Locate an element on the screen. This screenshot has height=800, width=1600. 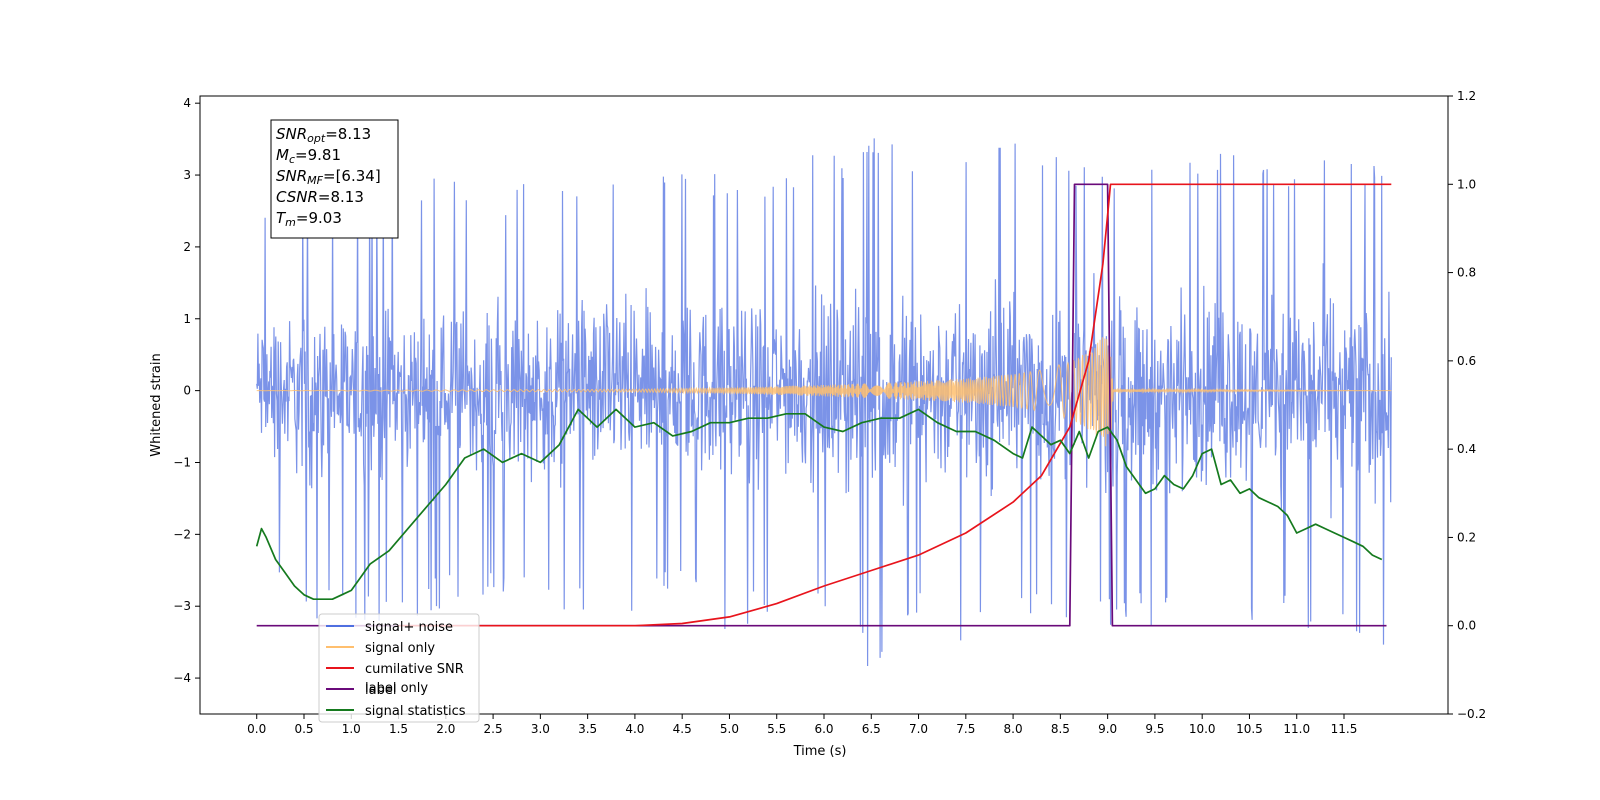
x-tick-label: 6.0 is located at coordinates (823, 729).